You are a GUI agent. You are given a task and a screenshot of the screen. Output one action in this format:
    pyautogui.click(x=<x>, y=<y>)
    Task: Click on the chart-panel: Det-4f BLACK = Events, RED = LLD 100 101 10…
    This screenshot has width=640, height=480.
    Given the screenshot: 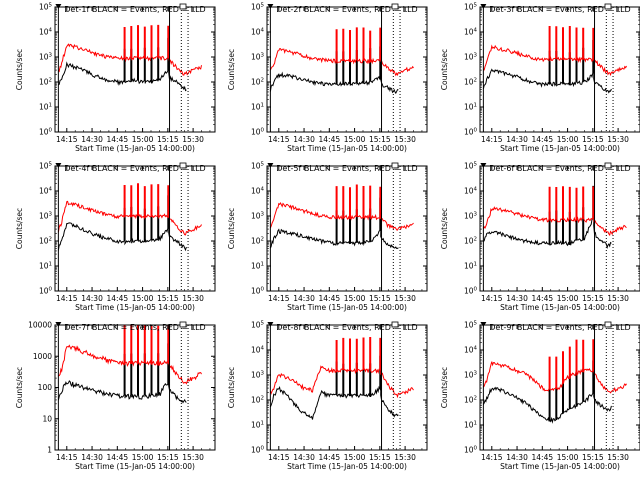 What is the action you would take?
    pyautogui.click(x=115, y=237)
    